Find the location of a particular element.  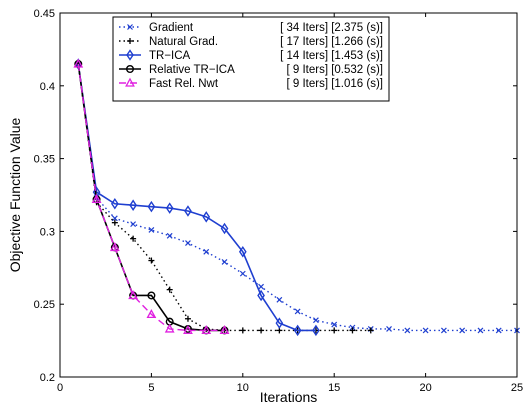

y-tick-label: 0.3 is located at coordinates (47, 232).